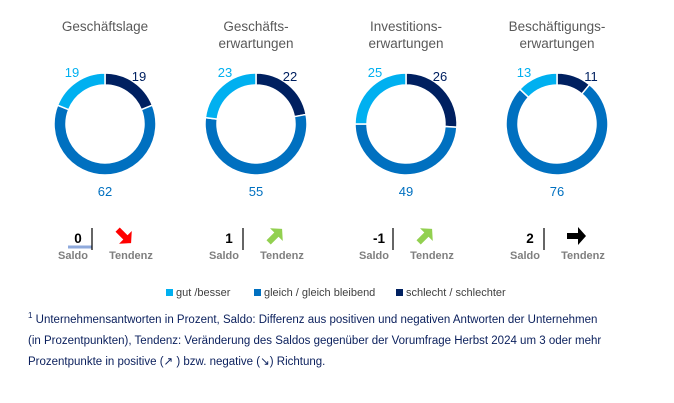 Image resolution: width=674 pixels, height=403 pixels. I want to click on chart-title-4-line-1: Beschäftigungs-, so click(557, 26).